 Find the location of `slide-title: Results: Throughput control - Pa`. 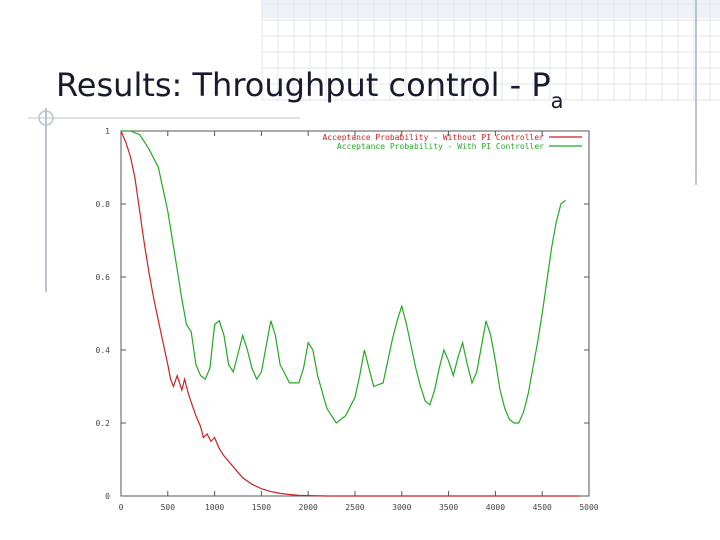

slide-title: Results: Throughput control - Pa is located at coordinates (310, 89).